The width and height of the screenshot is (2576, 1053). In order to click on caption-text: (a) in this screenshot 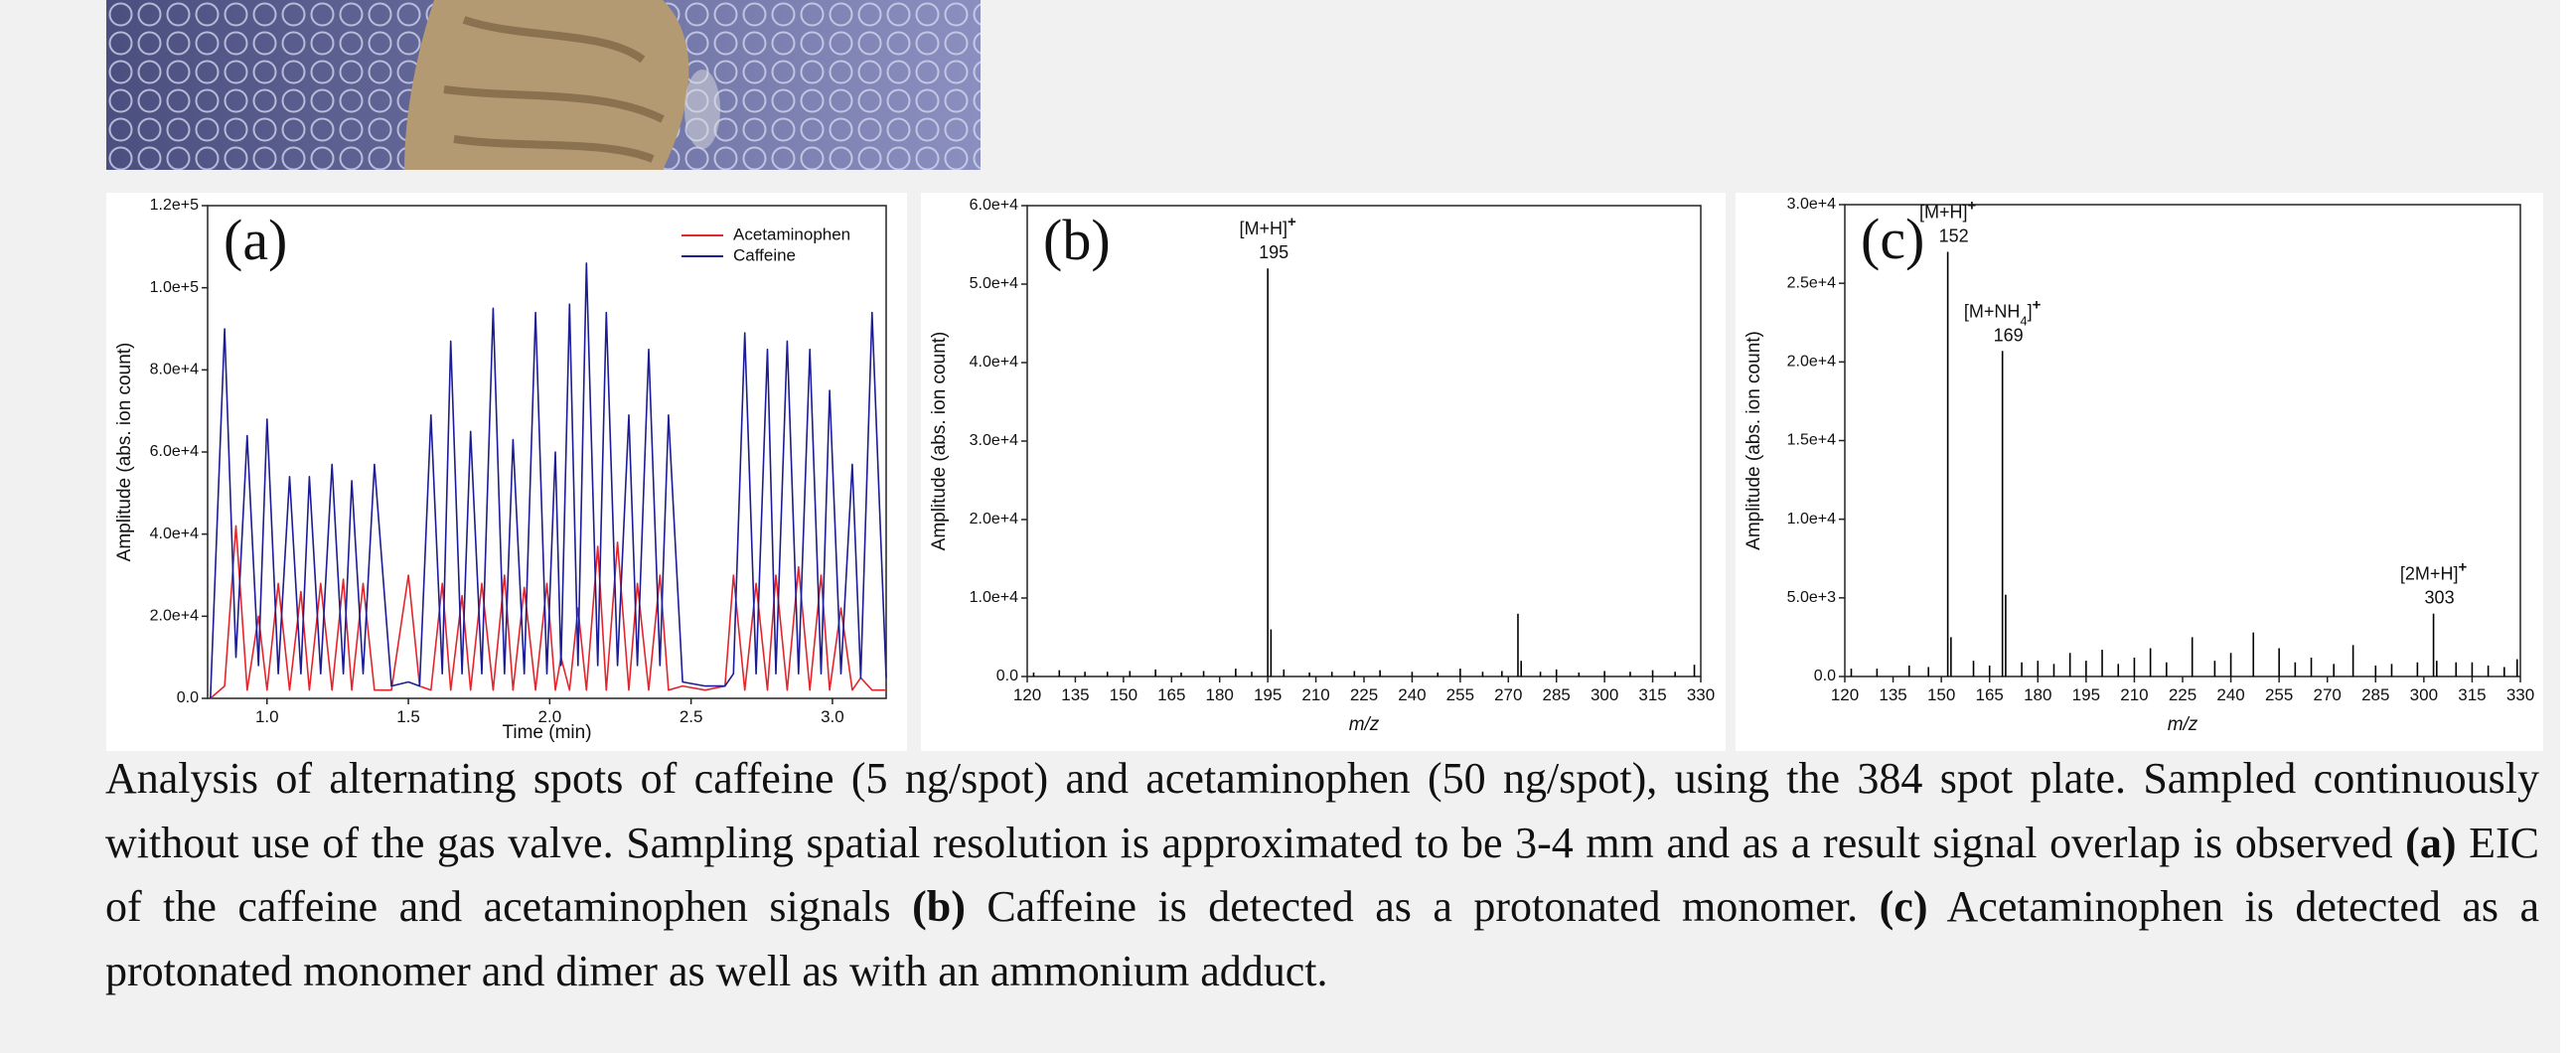, I will do `click(2431, 842)`.